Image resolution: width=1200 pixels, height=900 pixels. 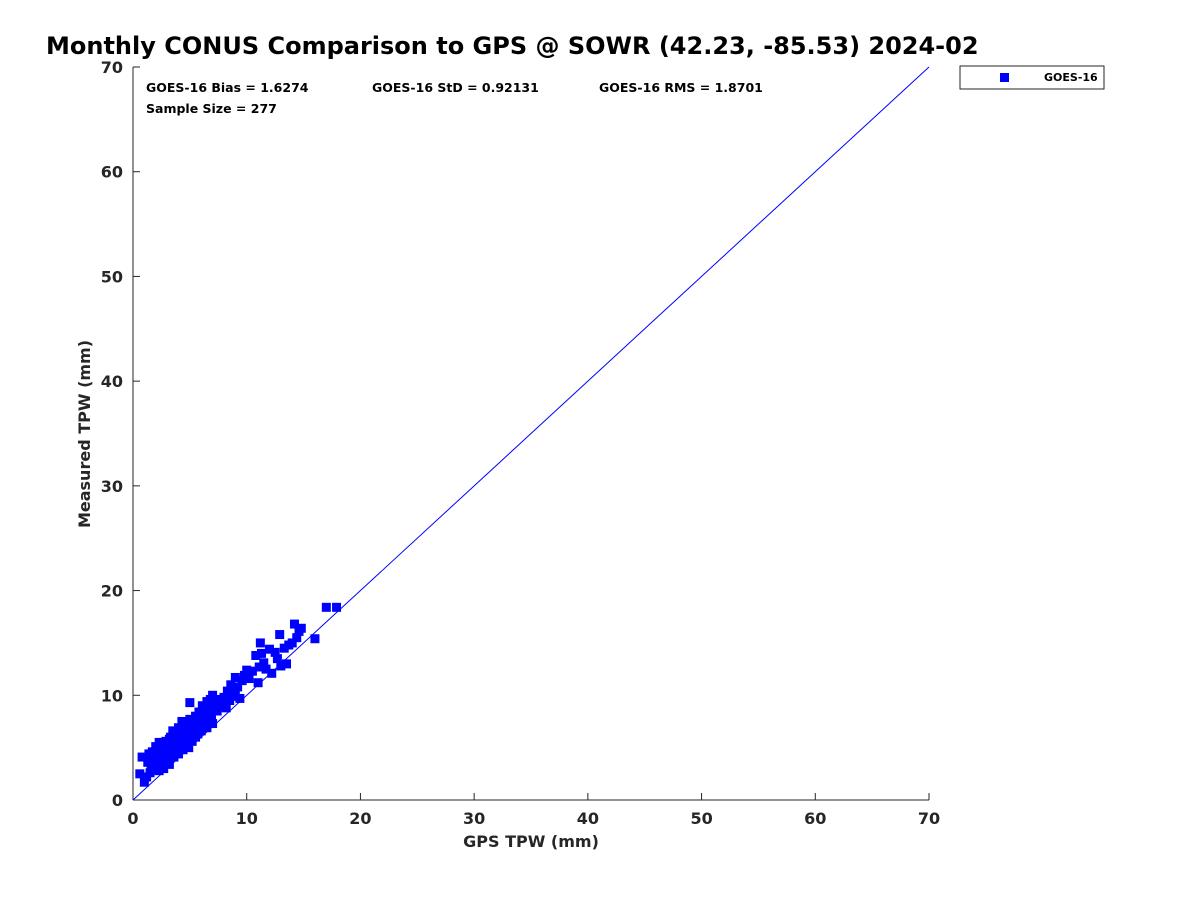 I want to click on y-tick-label: 20, so click(x=112, y=591).